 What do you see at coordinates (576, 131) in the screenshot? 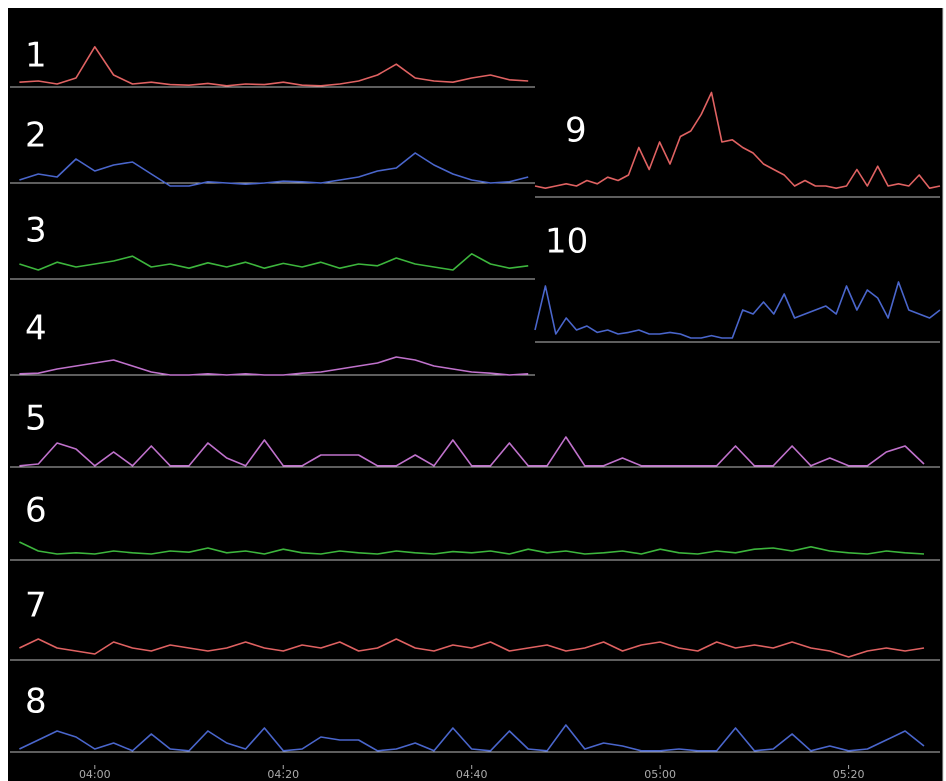
I see `trace-label: 9` at bounding box center [576, 131].